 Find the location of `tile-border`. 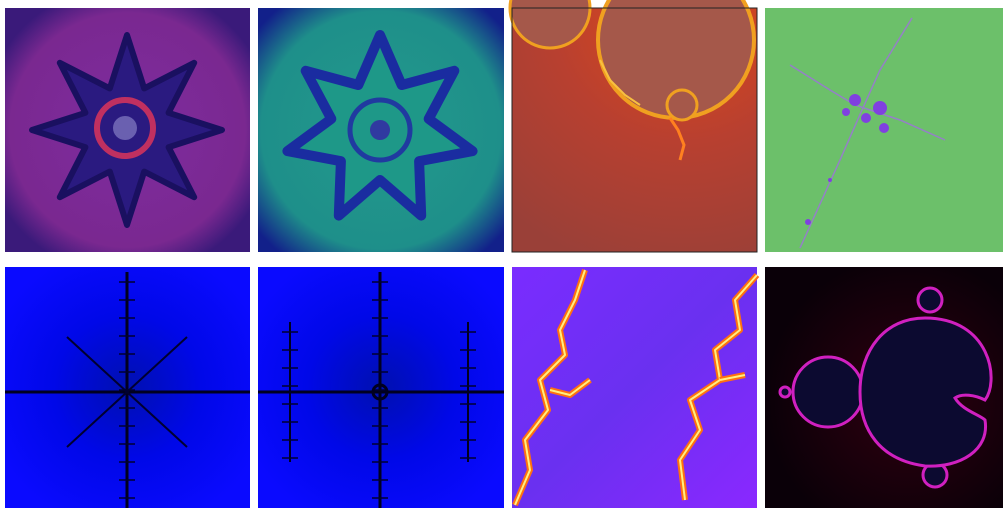

tile-border is located at coordinates (634, 130).